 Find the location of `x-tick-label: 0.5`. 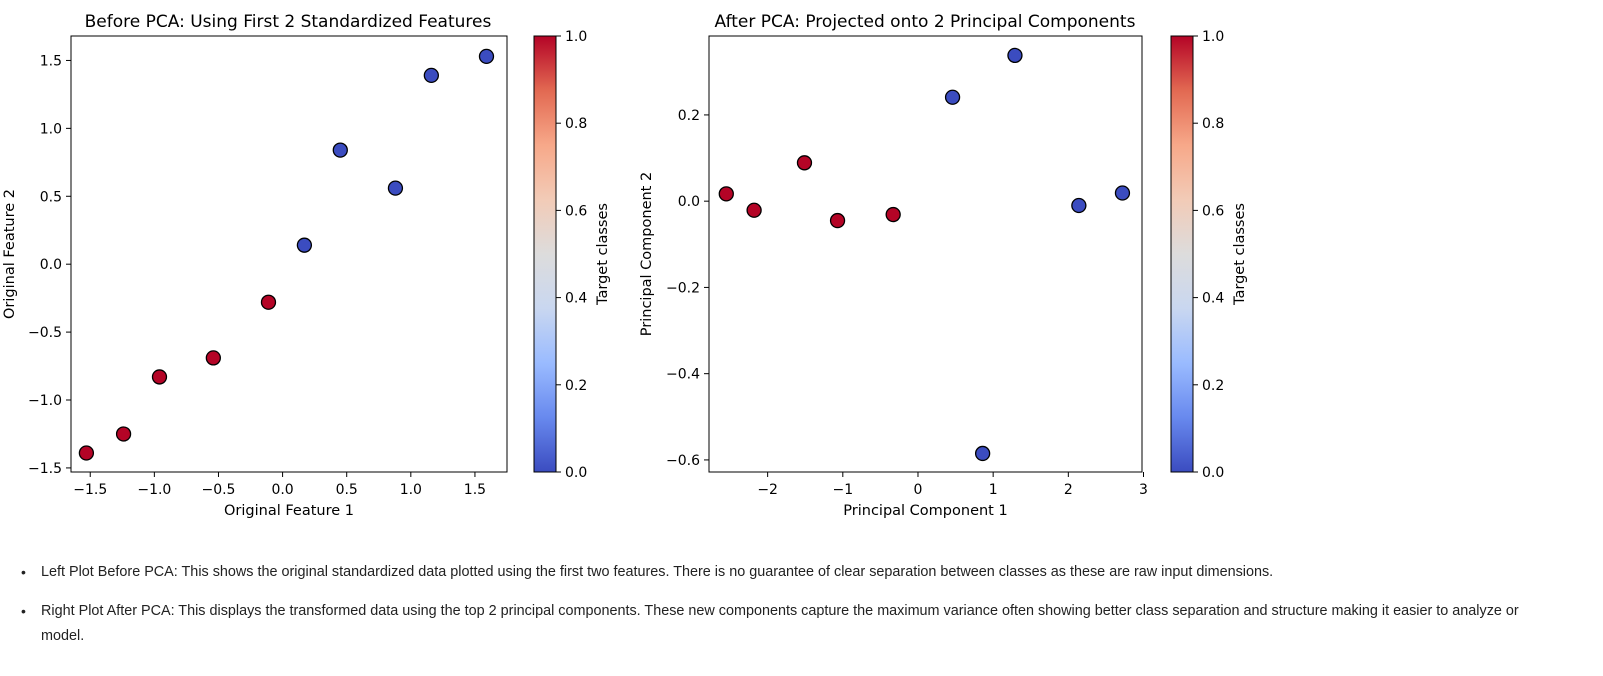

x-tick-label: 0.5 is located at coordinates (347, 490).